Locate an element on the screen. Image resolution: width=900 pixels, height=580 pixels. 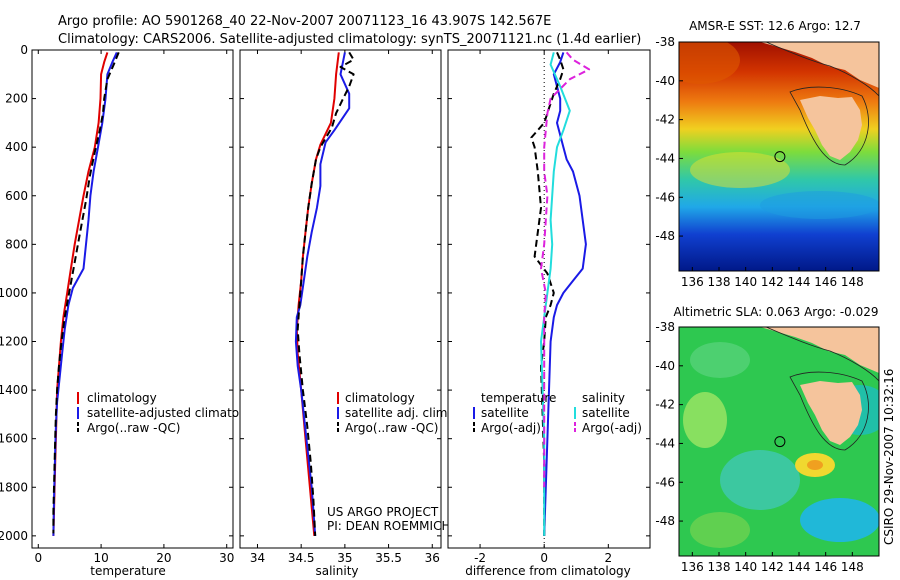
x-tick-label: 34 is located at coordinates (257, 558).